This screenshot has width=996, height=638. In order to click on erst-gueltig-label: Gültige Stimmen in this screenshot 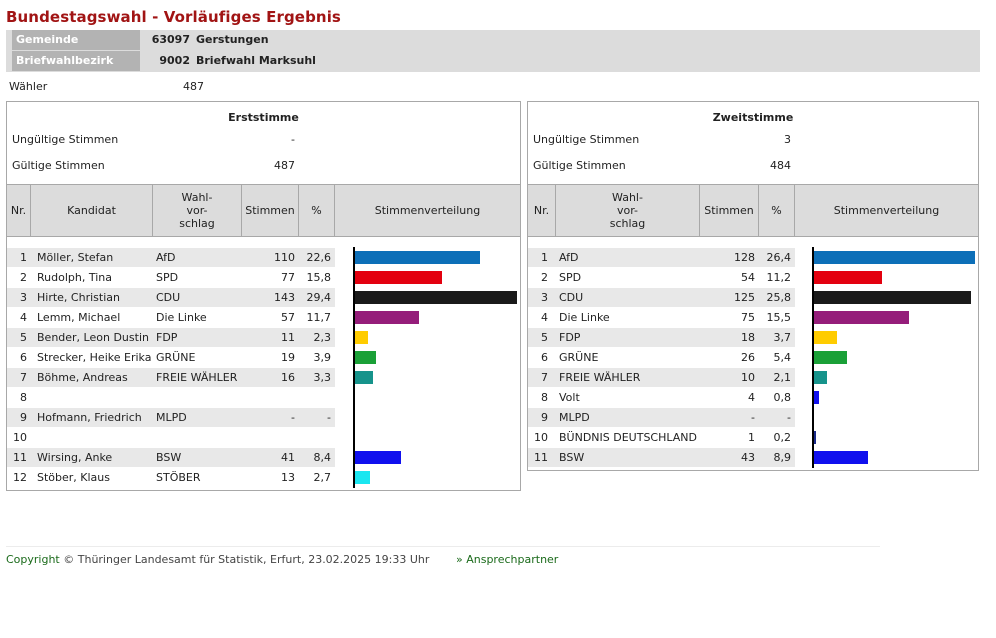, I will do `click(58, 165)`.